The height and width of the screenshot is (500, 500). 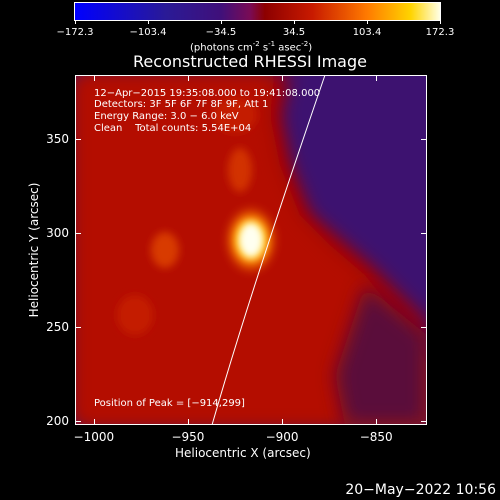 What do you see at coordinates (257, 11) in the screenshot?
I see `colorbar` at bounding box center [257, 11].